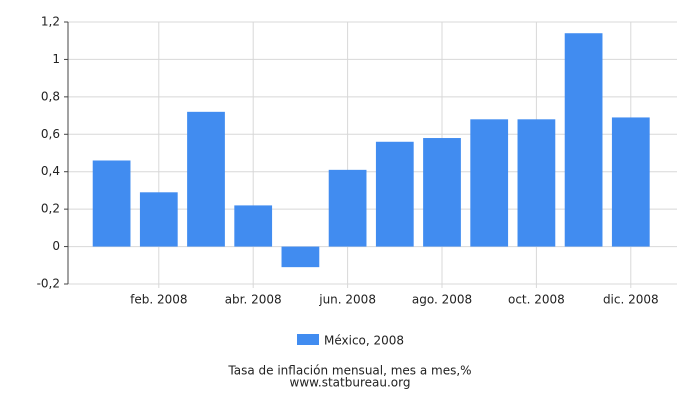  What do you see at coordinates (536, 300) in the screenshot?
I see `x-tick-label: oct. 2008` at bounding box center [536, 300].